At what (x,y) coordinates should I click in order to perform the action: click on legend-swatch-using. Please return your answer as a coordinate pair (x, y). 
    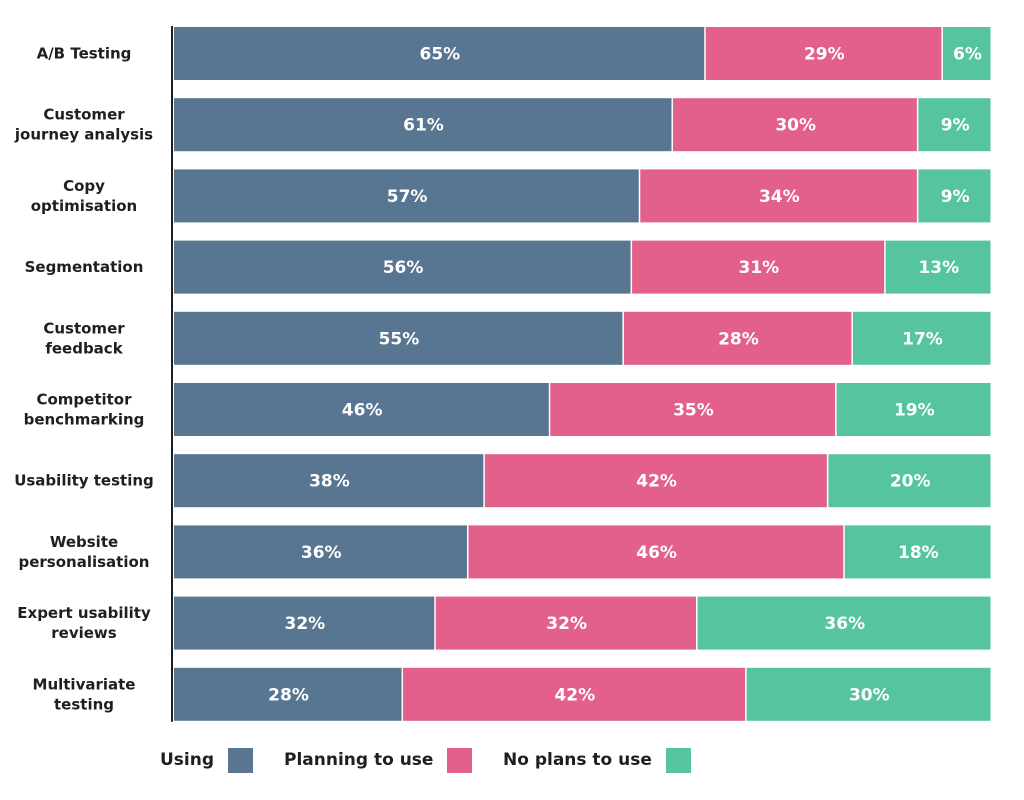
    Looking at the image, I should click on (241, 760).